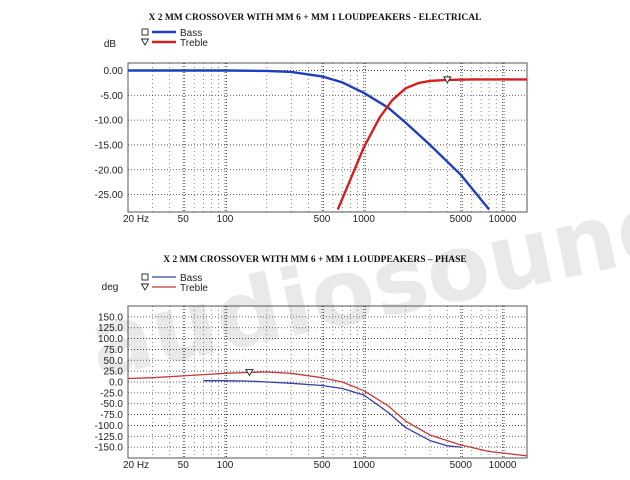  What do you see at coordinates (111, 404) in the screenshot?
I see `y-tick-label: -50.0` at bounding box center [111, 404].